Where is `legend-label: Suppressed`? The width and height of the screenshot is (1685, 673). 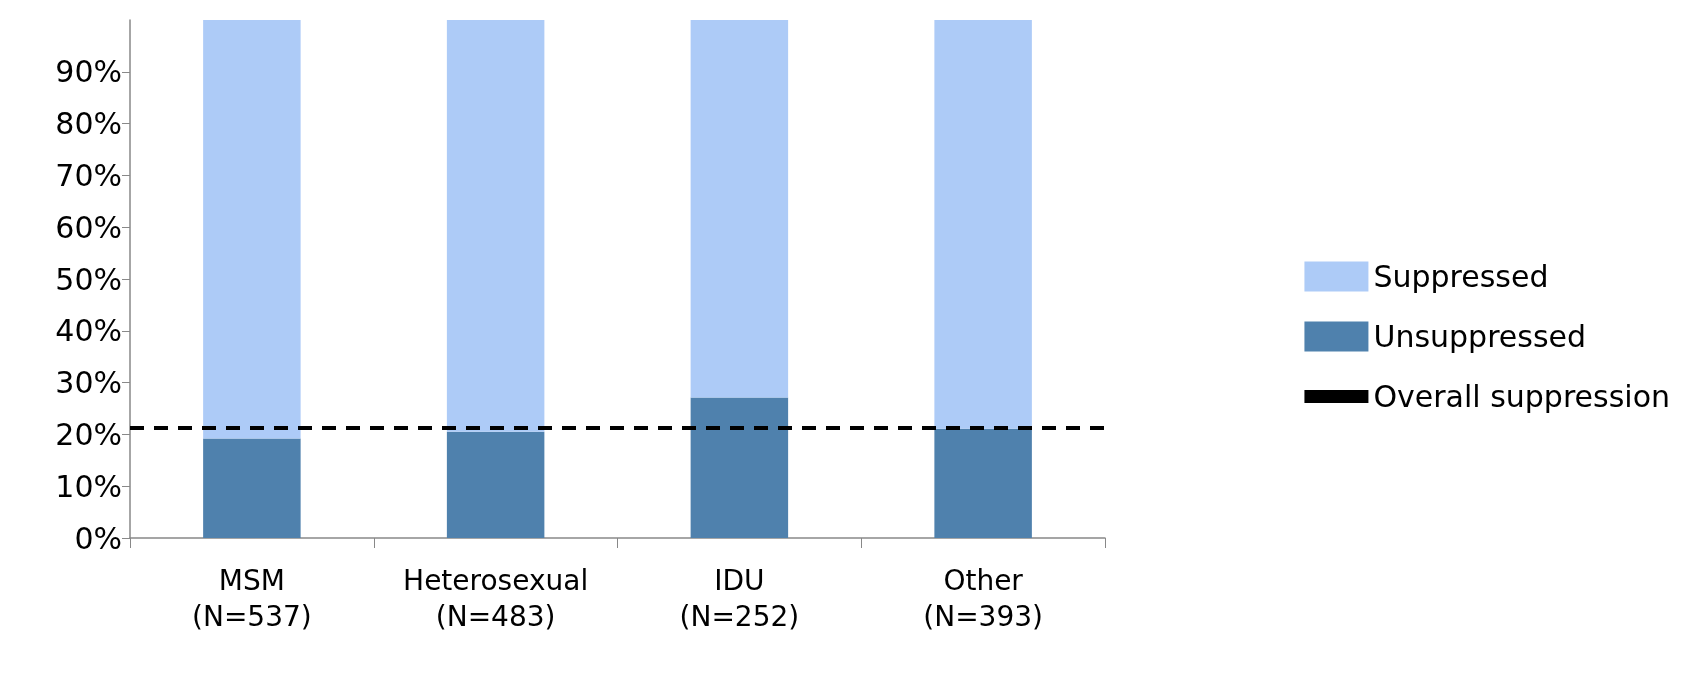
legend-label: Suppressed is located at coordinates (1461, 276).